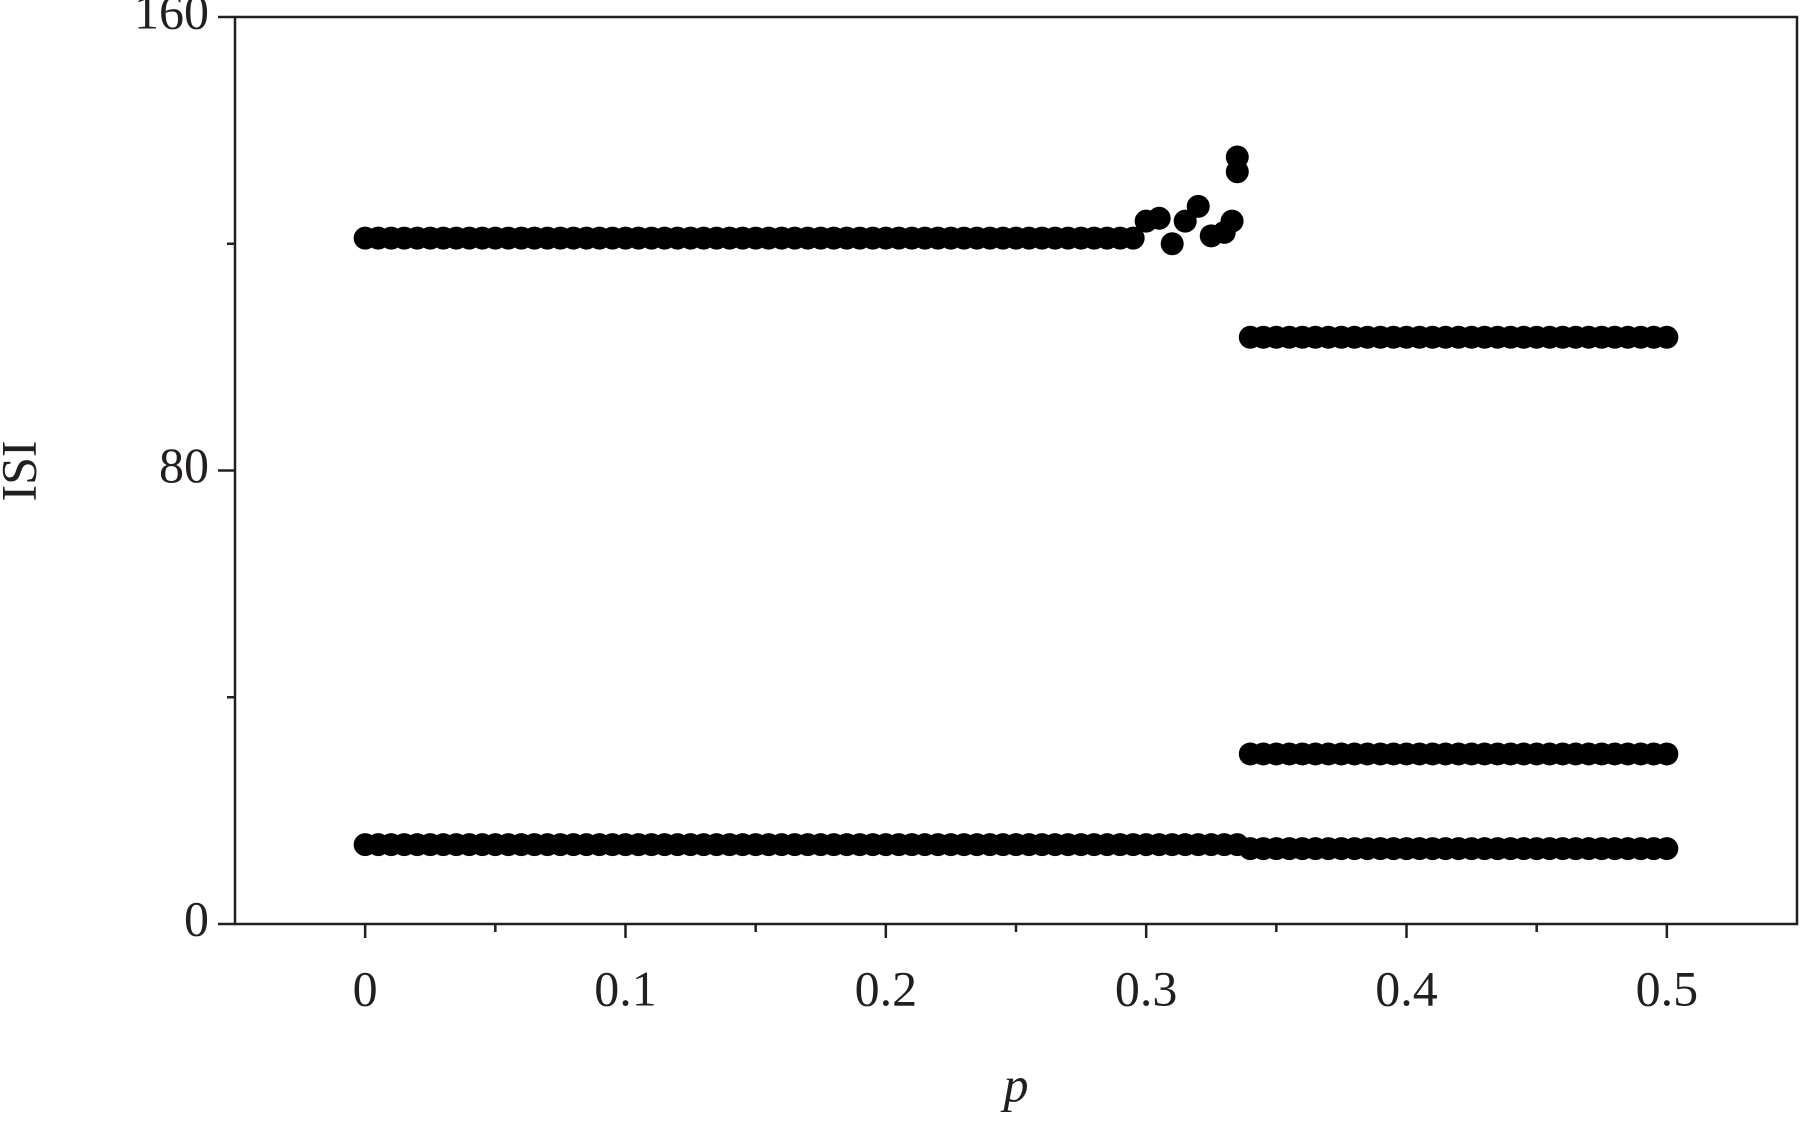 The image size is (1800, 1125). I want to click on x-tick-label: 0.2, so click(886, 988).